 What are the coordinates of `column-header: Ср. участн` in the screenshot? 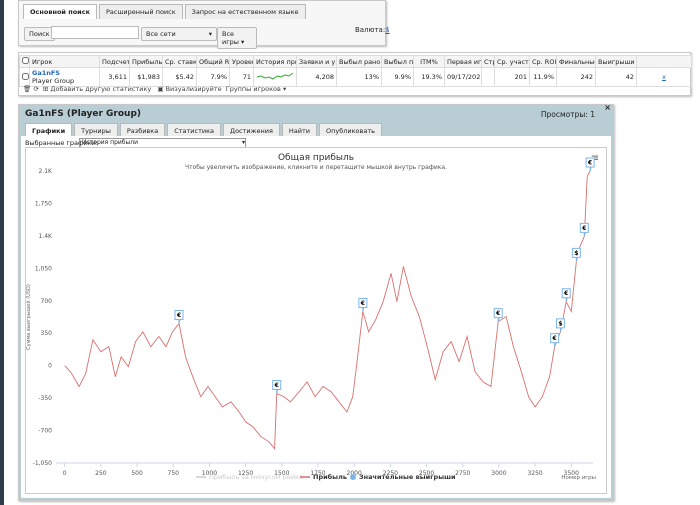 It's located at (512, 61).